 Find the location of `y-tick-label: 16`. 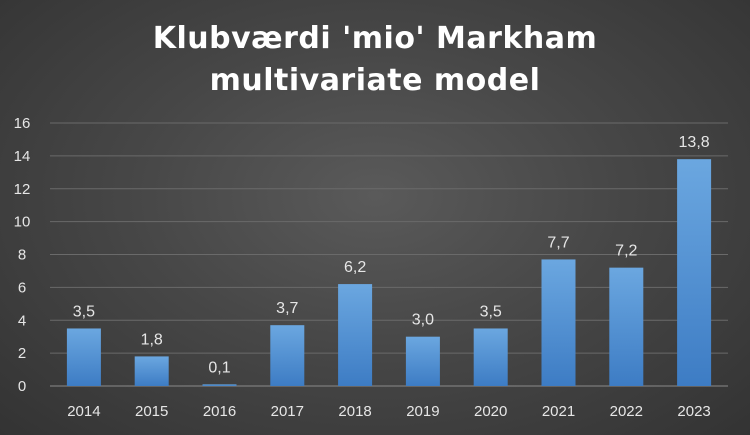

y-tick-label: 16 is located at coordinates (22, 123).